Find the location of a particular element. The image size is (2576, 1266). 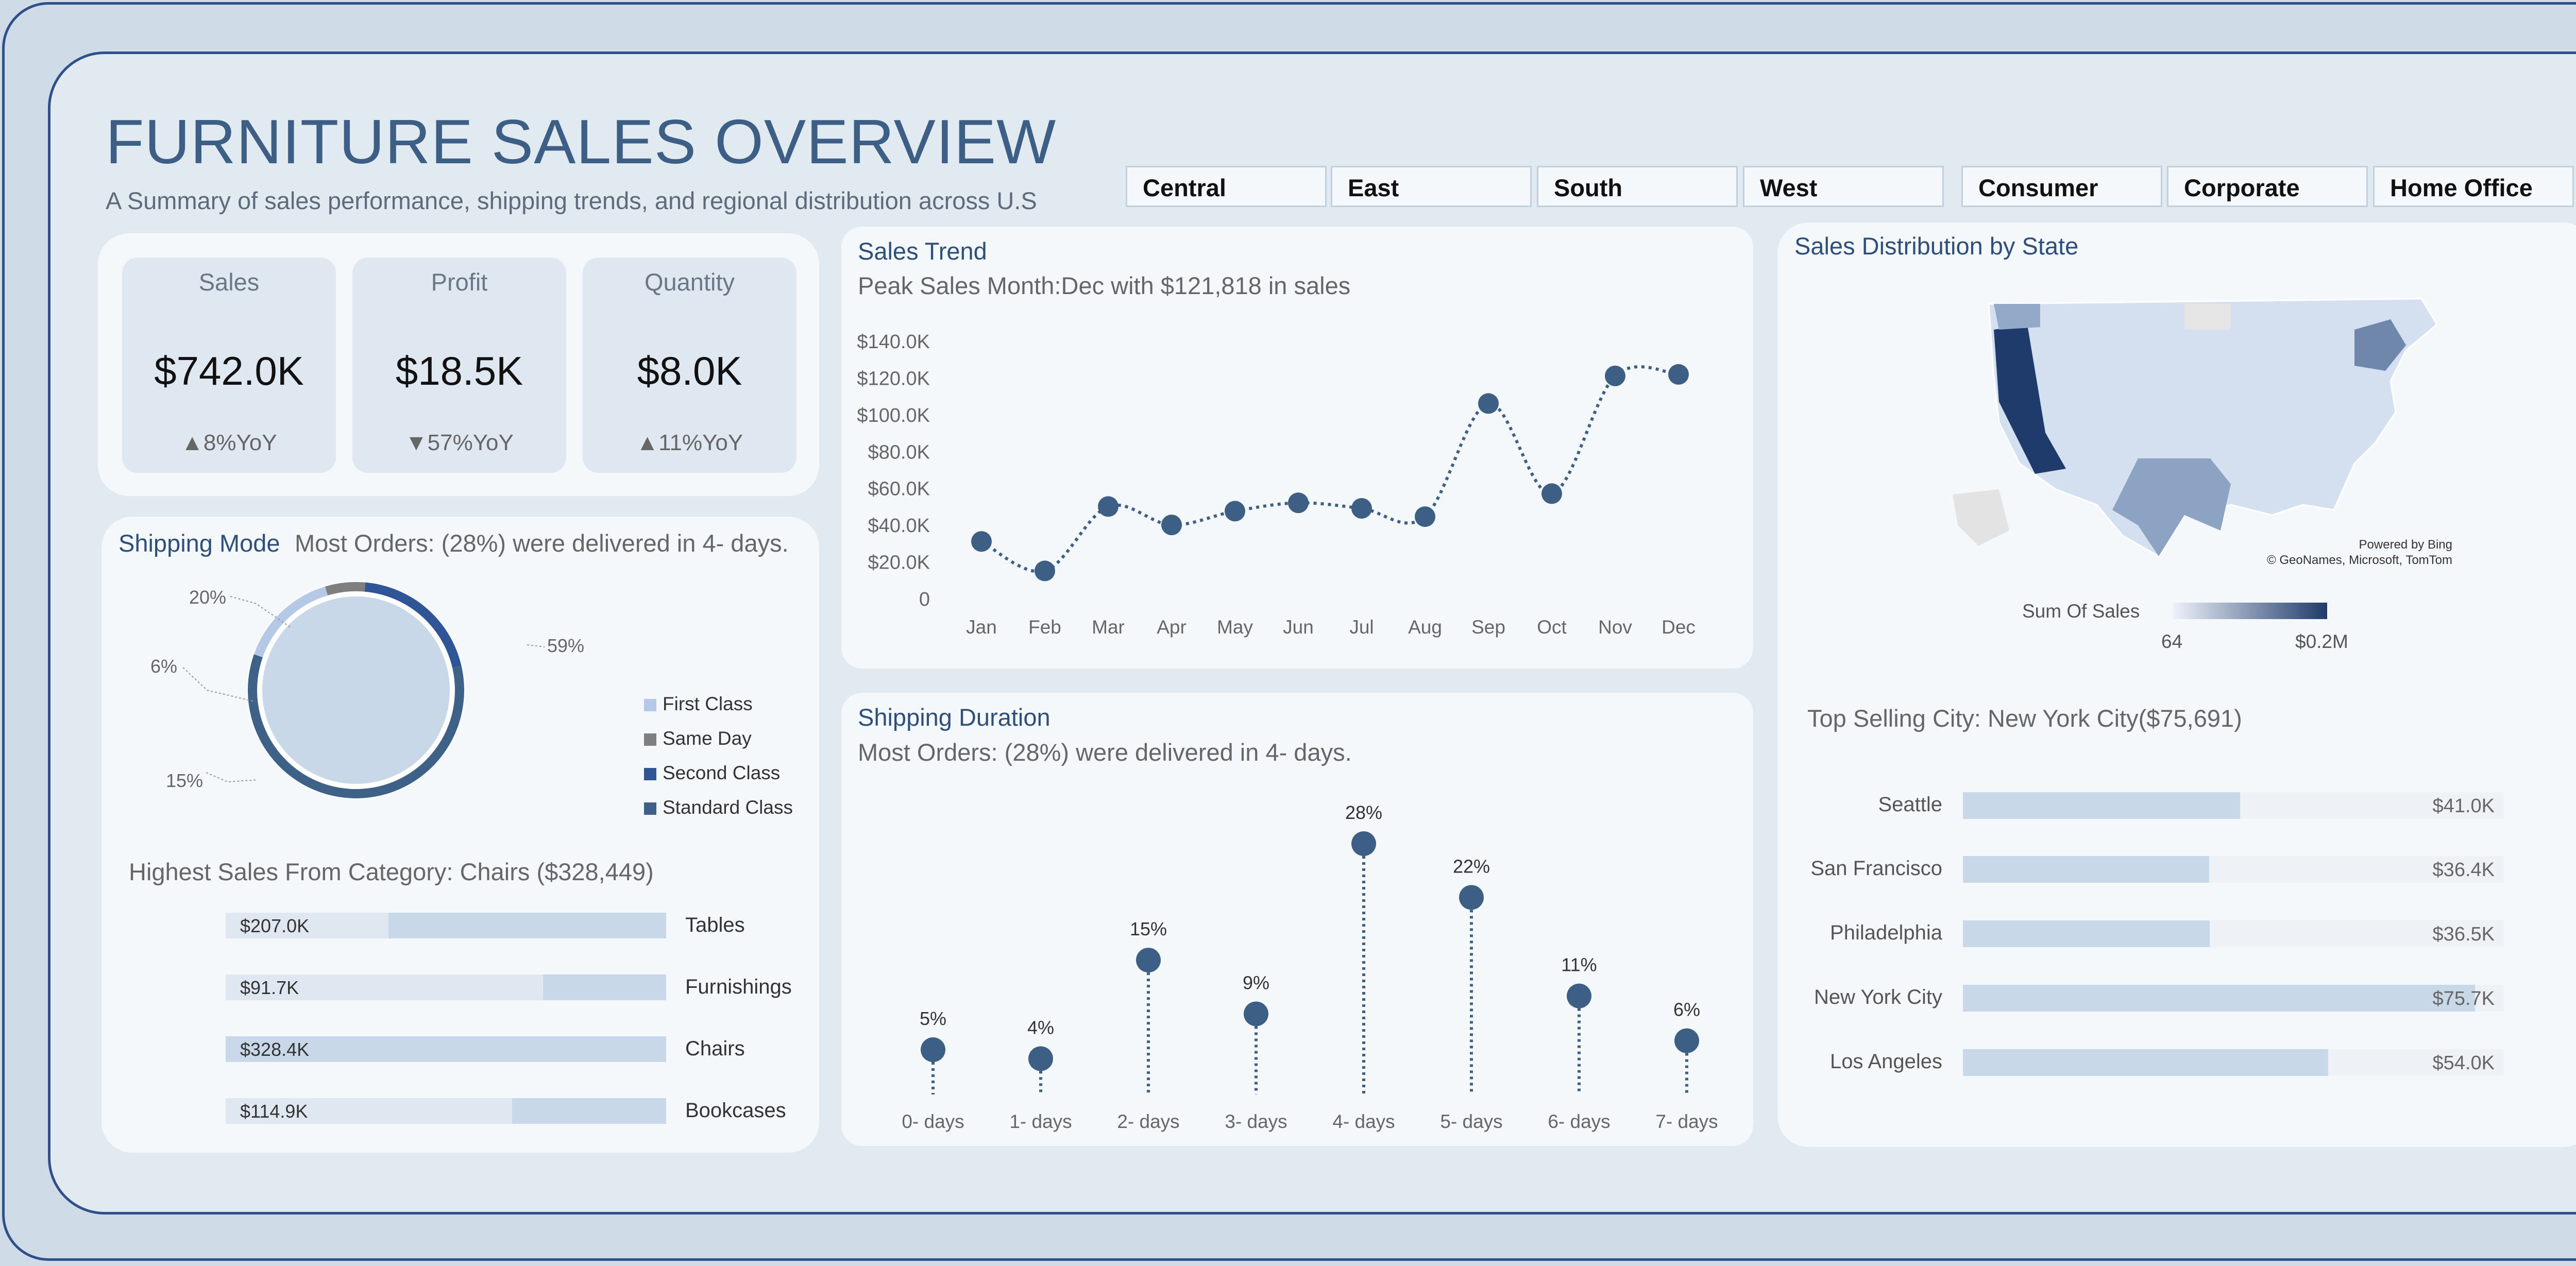

y-tick-label: 0 is located at coordinates (924, 599).